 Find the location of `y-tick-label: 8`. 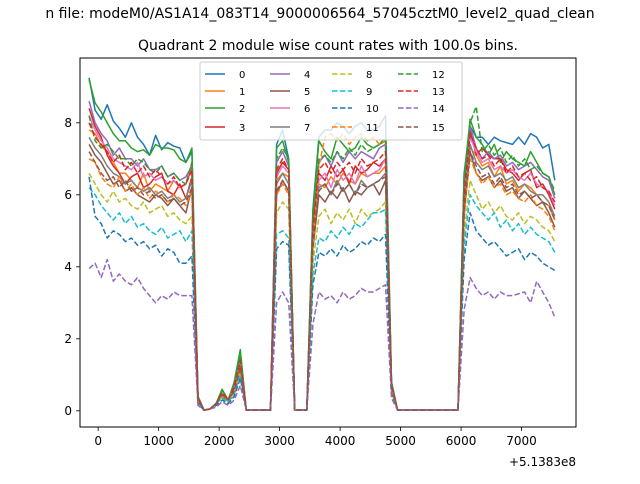

y-tick-label: 8 is located at coordinates (68, 123).